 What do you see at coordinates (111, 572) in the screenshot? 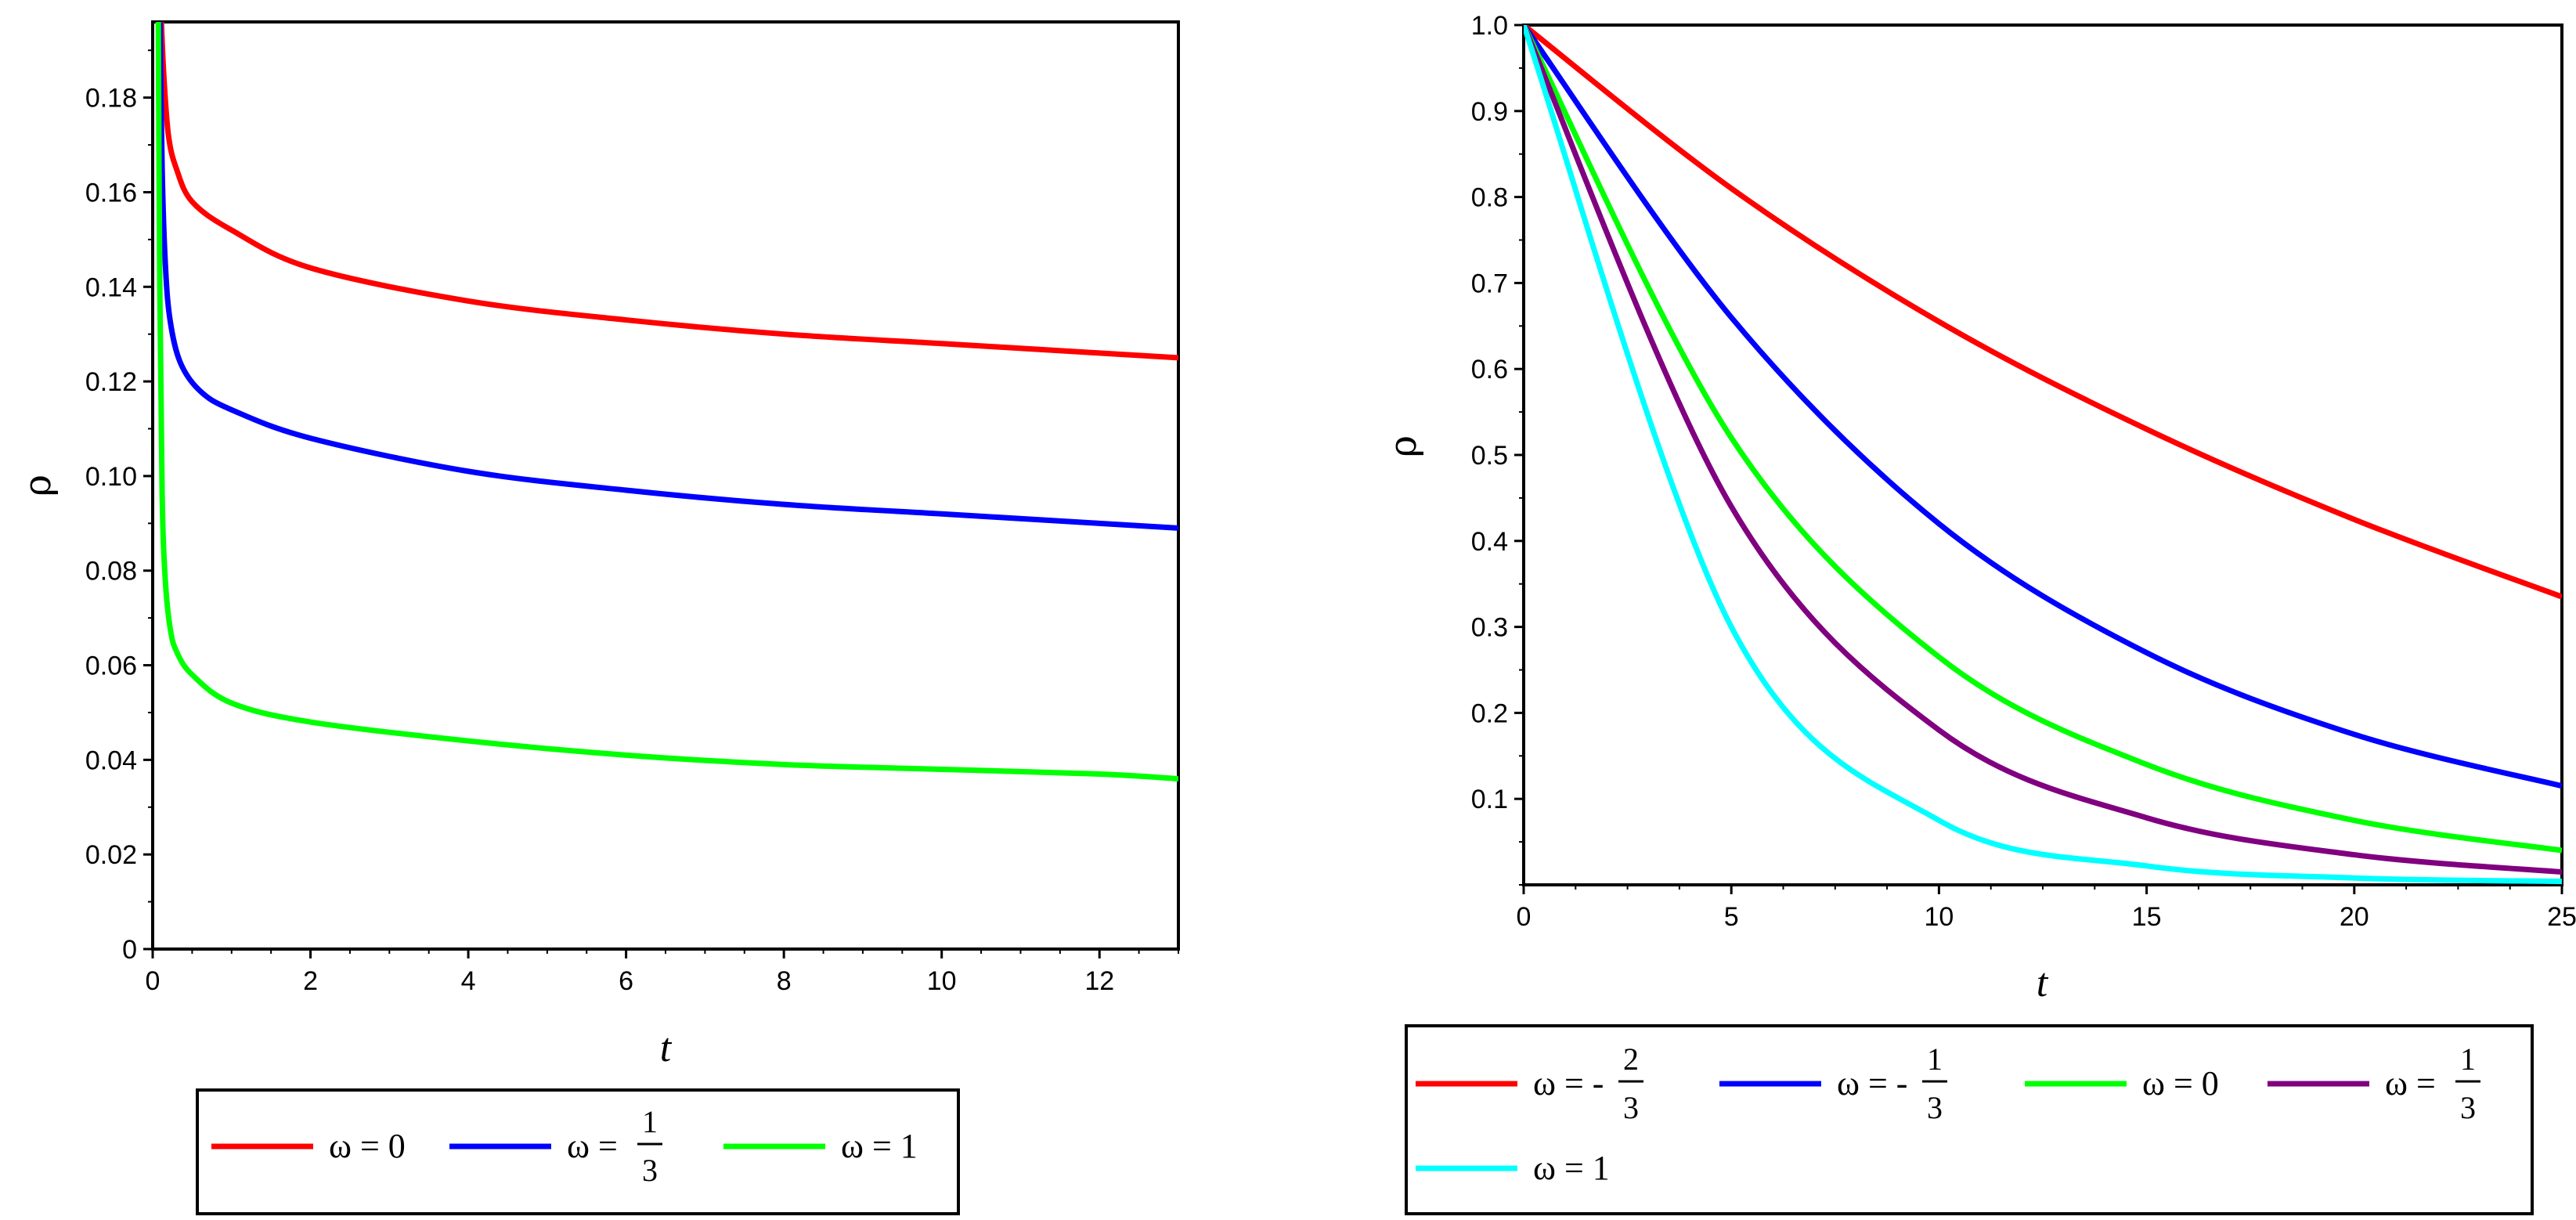
I see `y-tick-label: 0.08` at bounding box center [111, 572].